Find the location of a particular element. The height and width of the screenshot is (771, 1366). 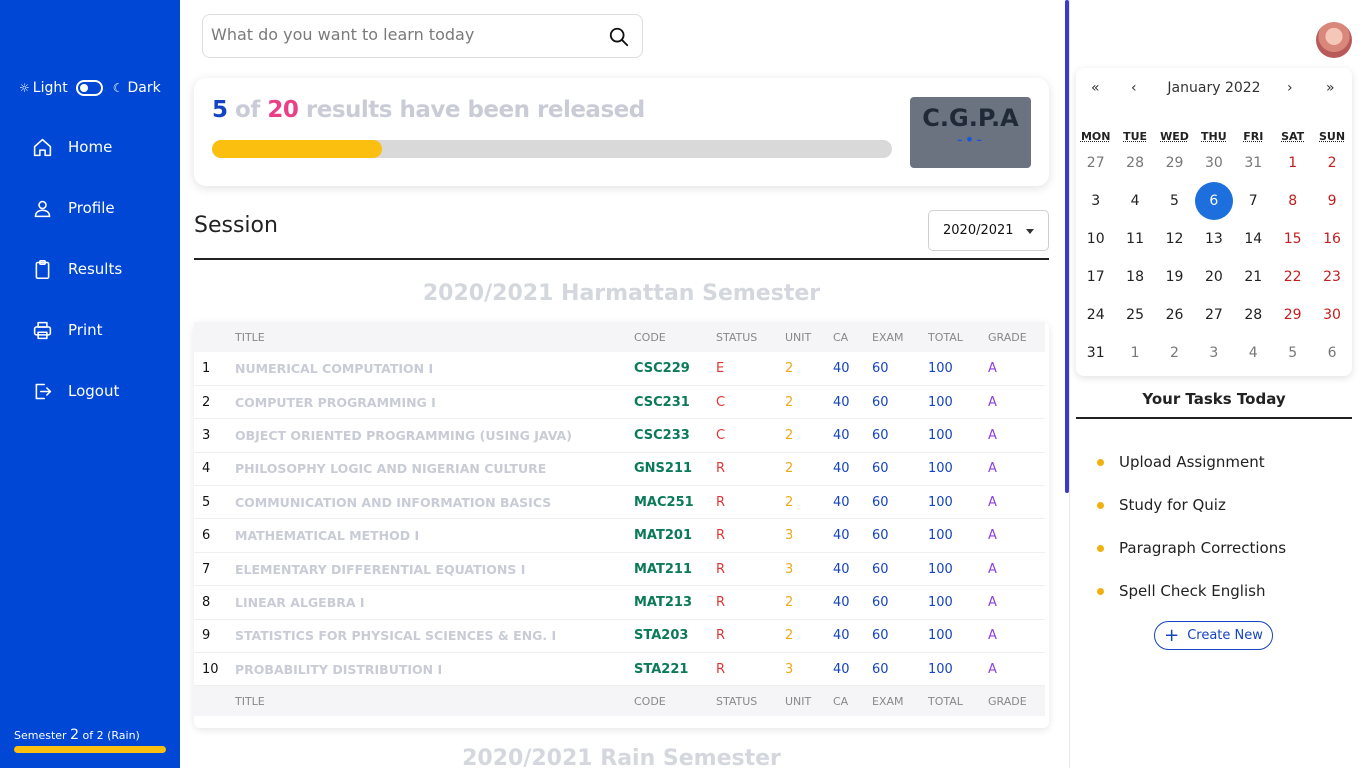

calendar-day: 22 is located at coordinates (1292, 277).